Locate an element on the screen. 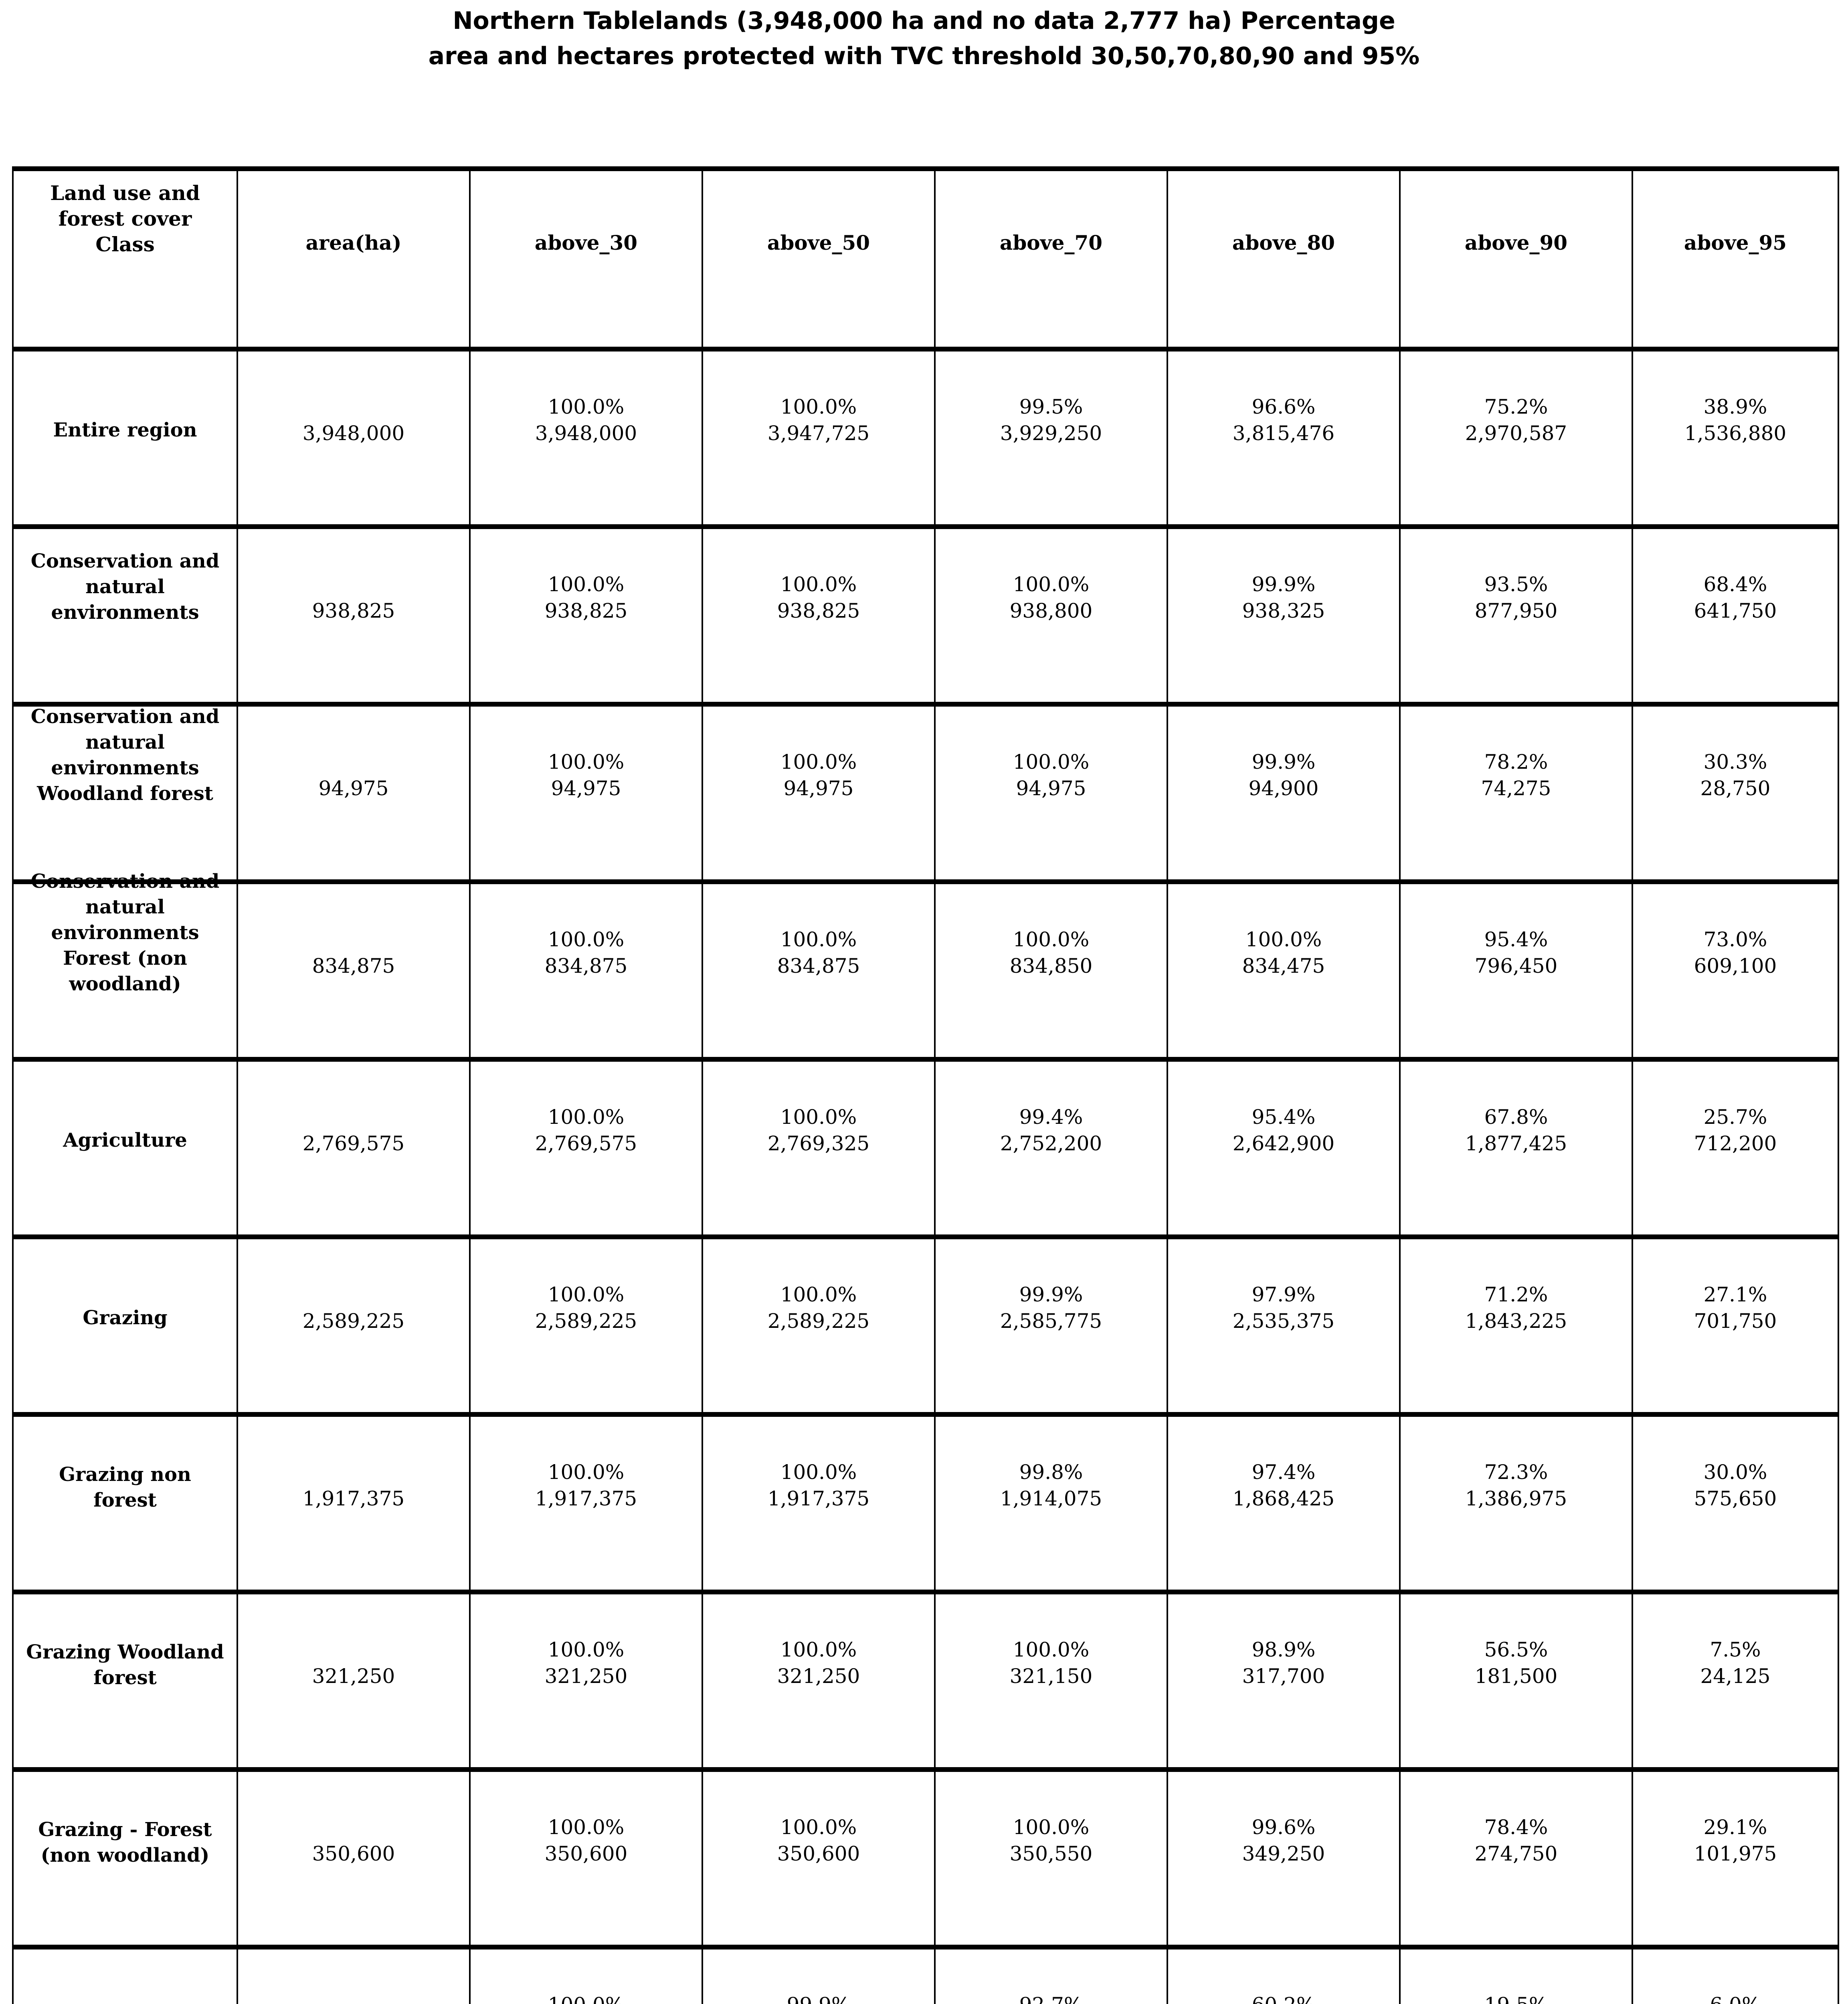 The height and width of the screenshot is (2004, 1848). pct: 99.5% is located at coordinates (1051, 406).